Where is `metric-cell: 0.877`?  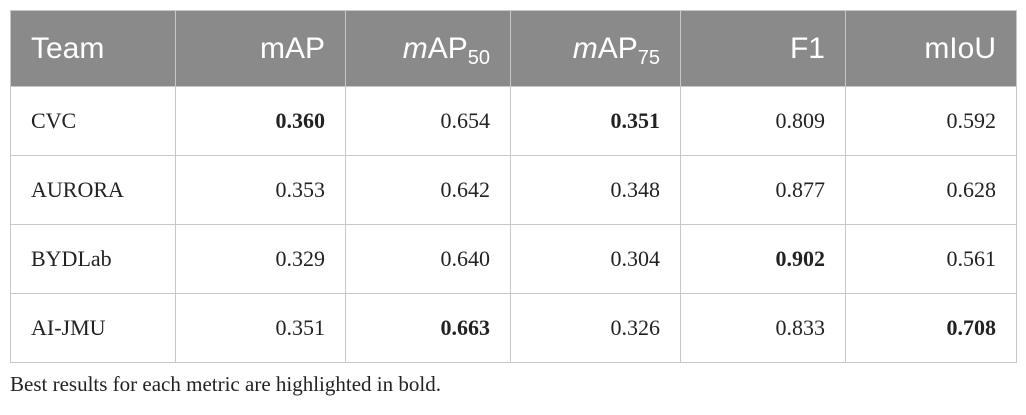
metric-cell: 0.877 is located at coordinates (763, 190).